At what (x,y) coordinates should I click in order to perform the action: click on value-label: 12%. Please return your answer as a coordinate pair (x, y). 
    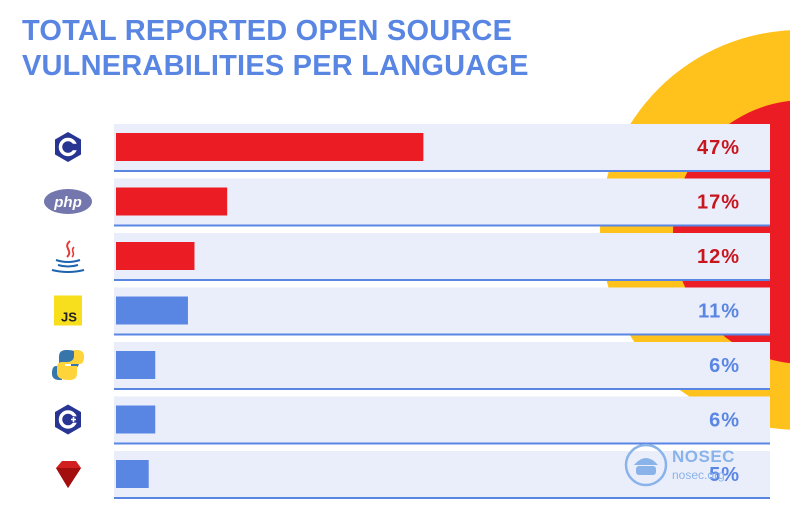
    Looking at the image, I should click on (718, 257).